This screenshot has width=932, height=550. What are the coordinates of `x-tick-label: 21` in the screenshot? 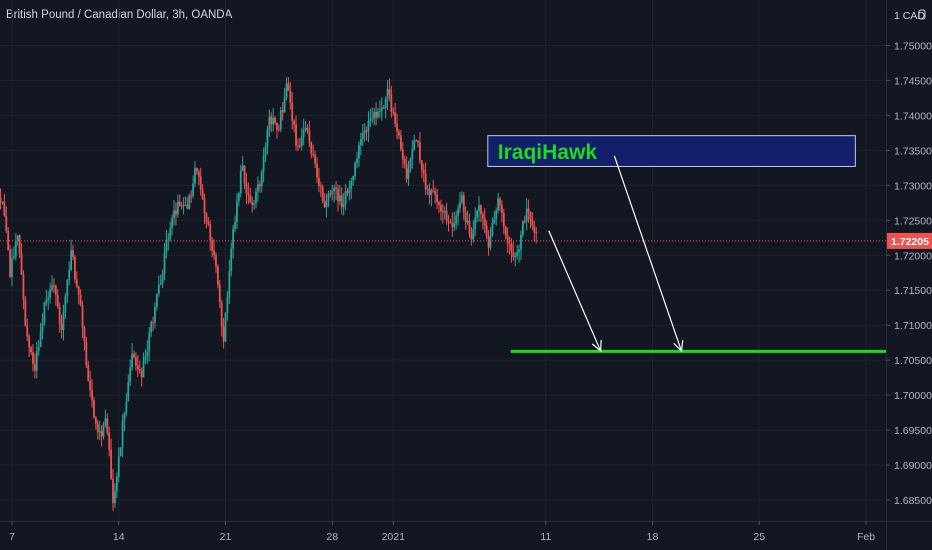 It's located at (226, 537).